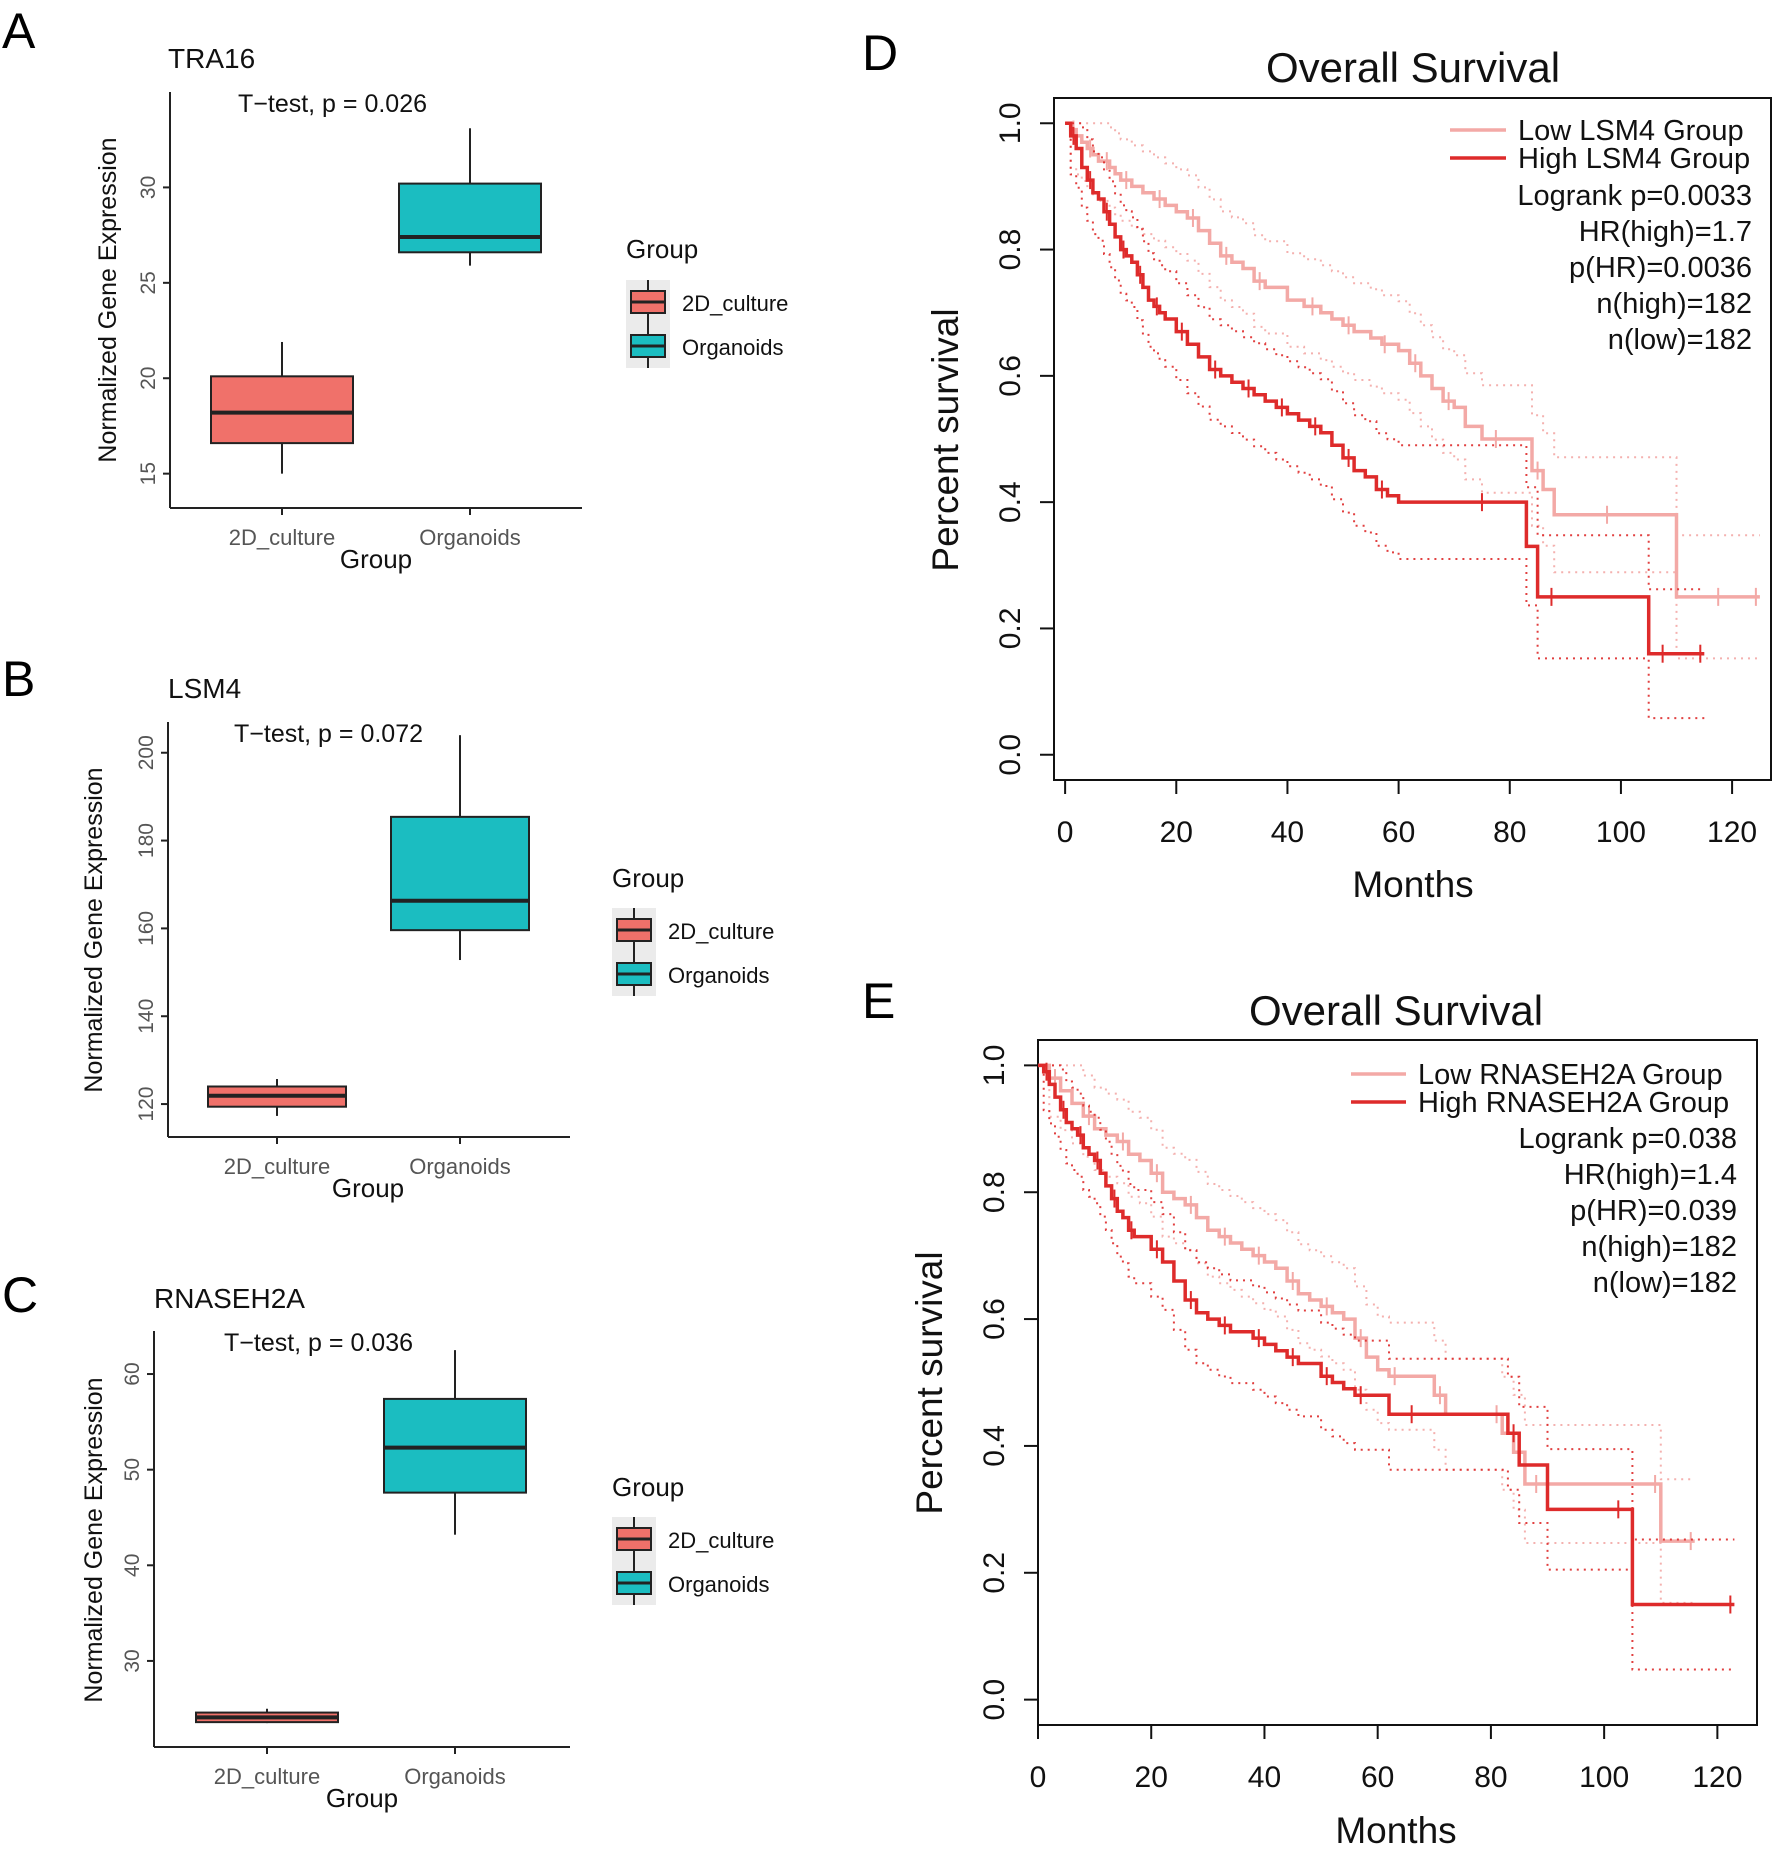 This screenshot has width=1773, height=1850. Describe the element at coordinates (376, 559) in the screenshot. I see `panel-a-x-label: Group` at that location.